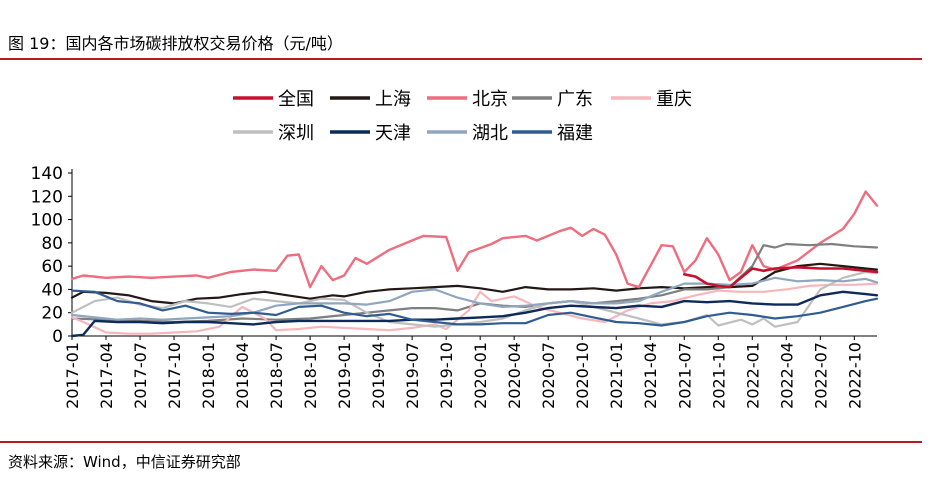 The image size is (951, 489). I want to click on source-note: 资料来源：Wind，中信证券研究部, so click(124, 462).